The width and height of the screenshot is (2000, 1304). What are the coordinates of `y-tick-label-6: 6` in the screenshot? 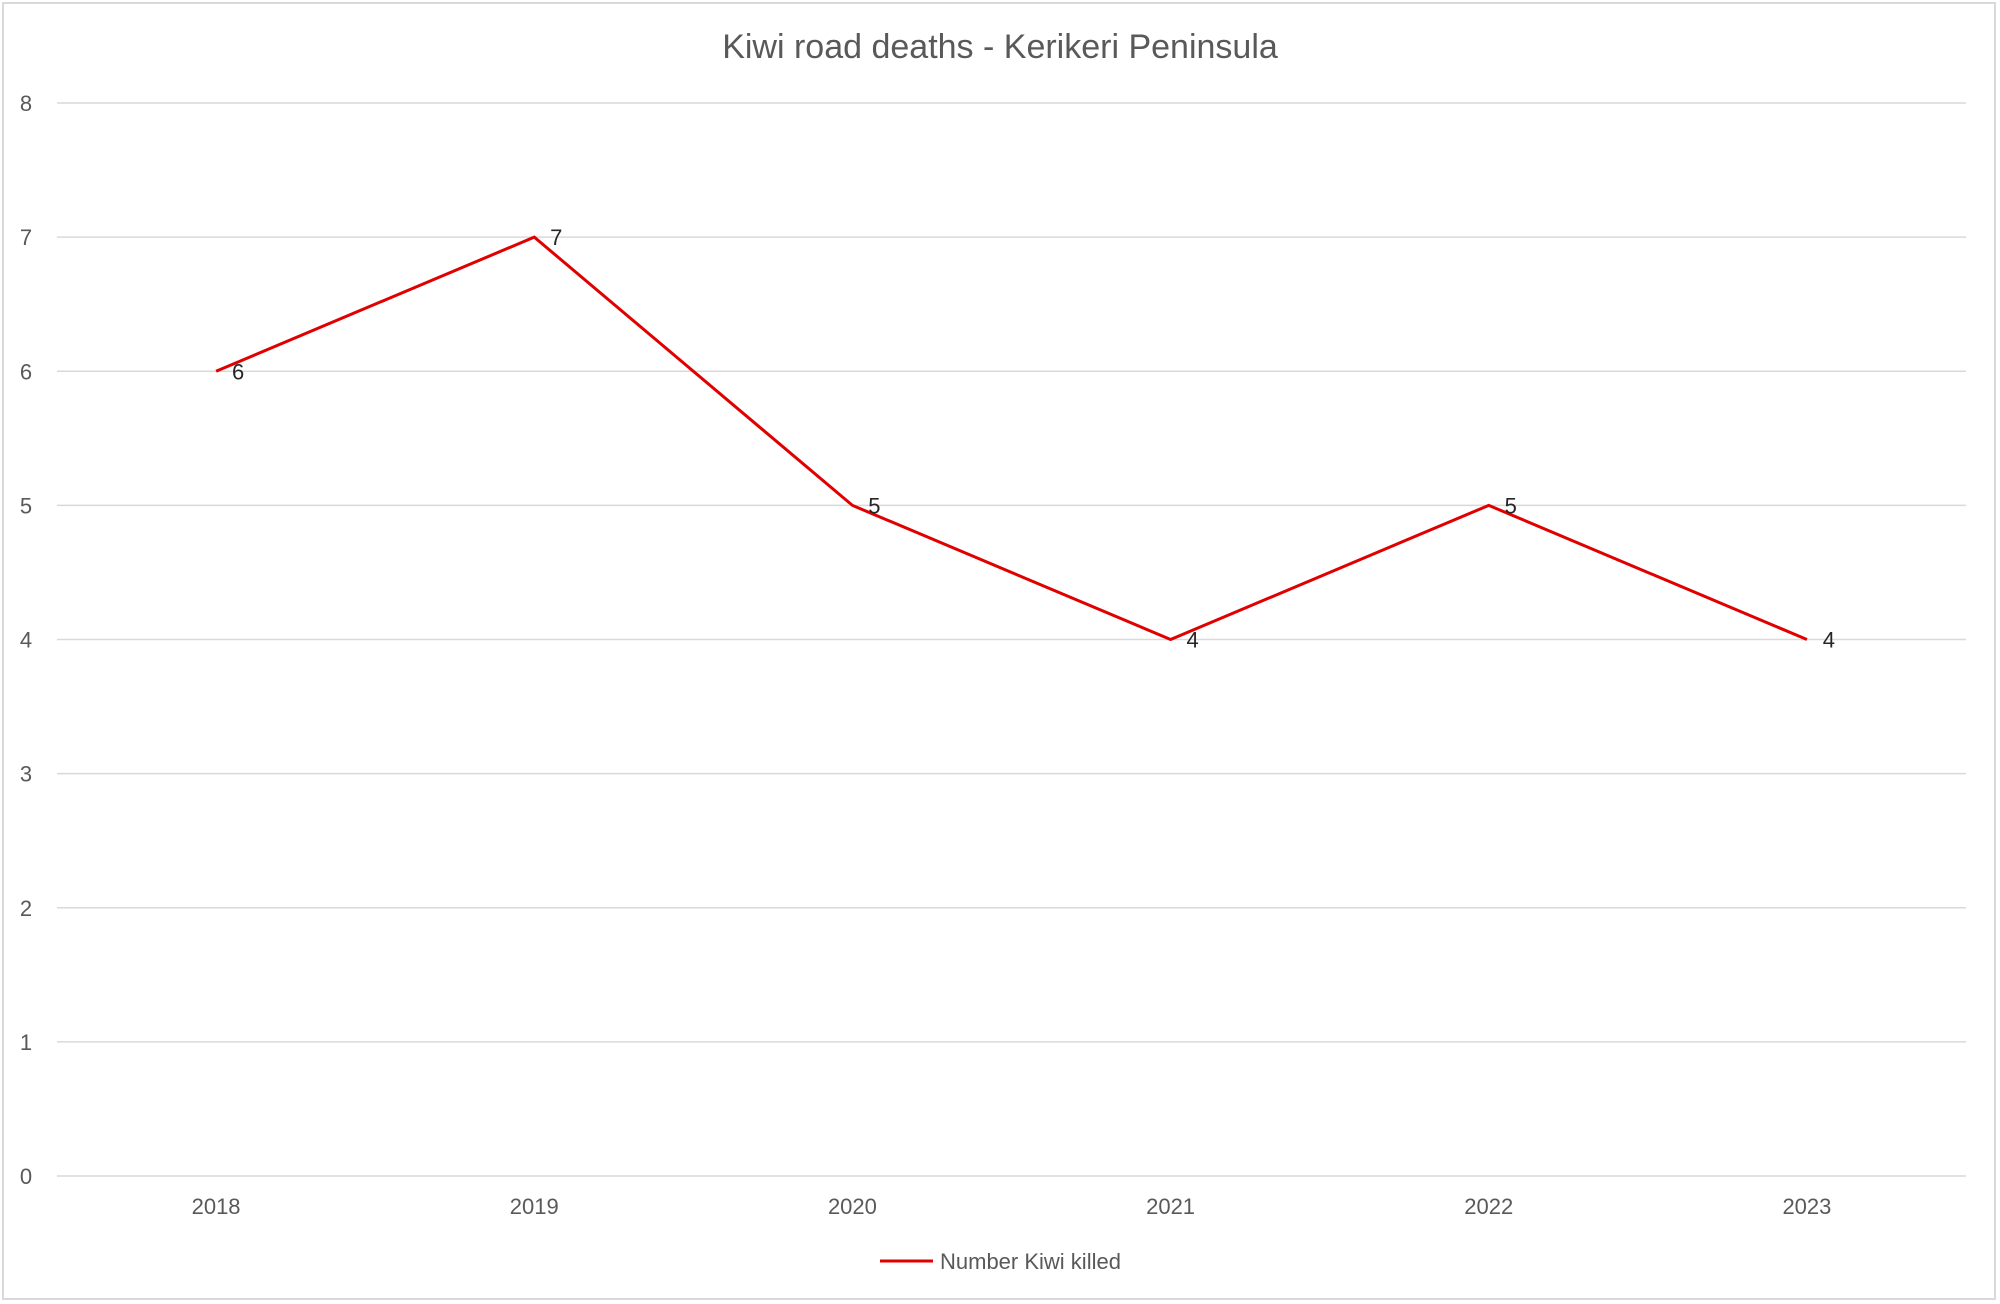 It's located at (26, 371).